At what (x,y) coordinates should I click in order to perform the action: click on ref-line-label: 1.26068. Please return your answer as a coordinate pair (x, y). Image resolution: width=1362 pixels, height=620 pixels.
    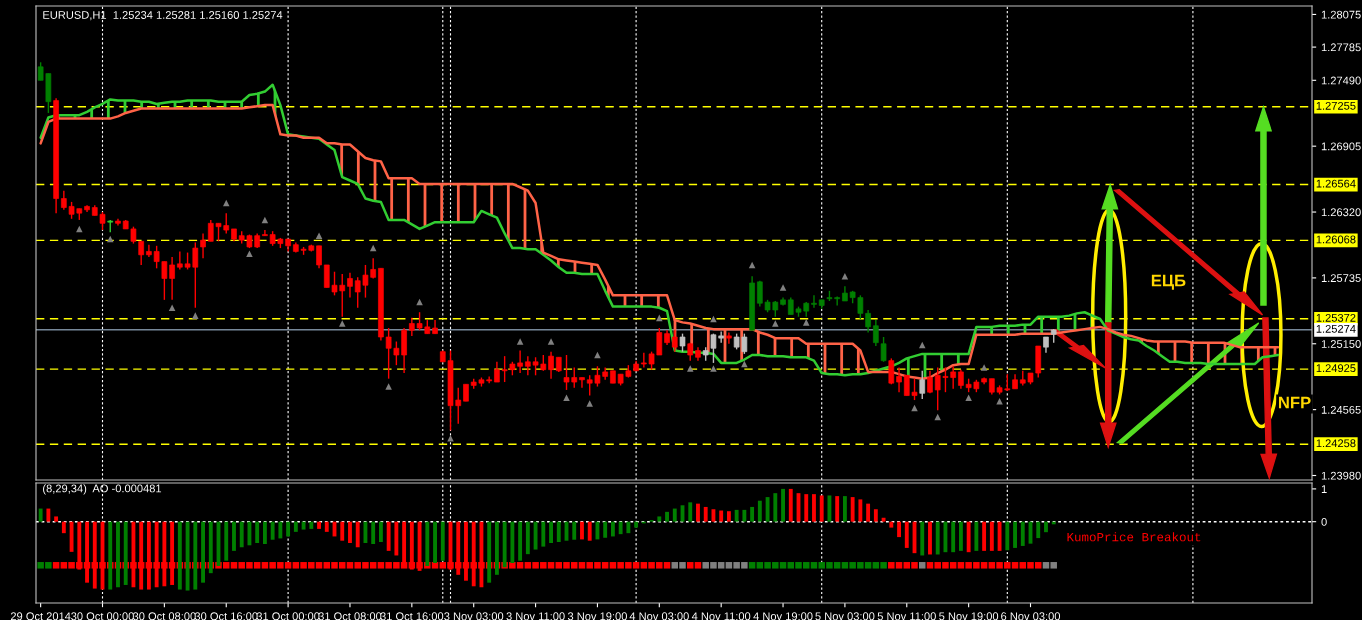
    Looking at the image, I should click on (1336, 239).